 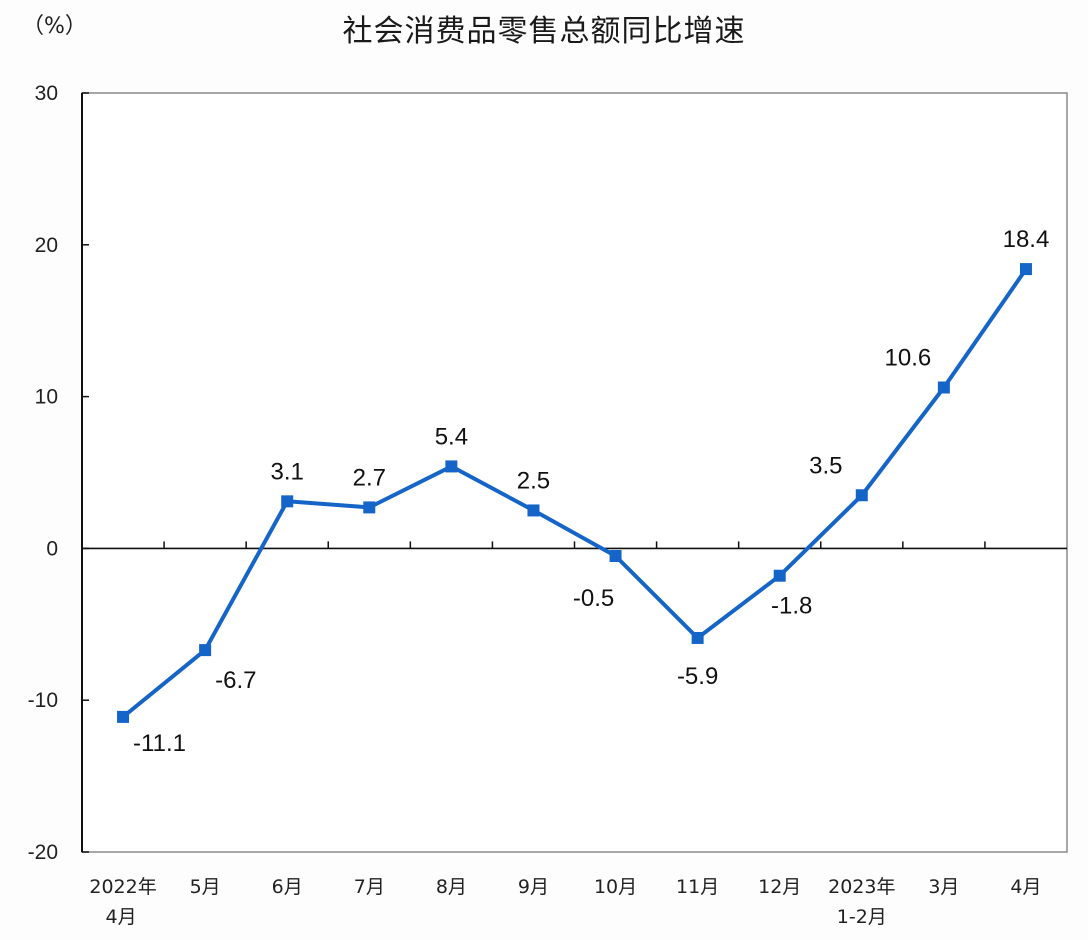 I want to click on x-tick-label: 11月, so click(x=697, y=887).